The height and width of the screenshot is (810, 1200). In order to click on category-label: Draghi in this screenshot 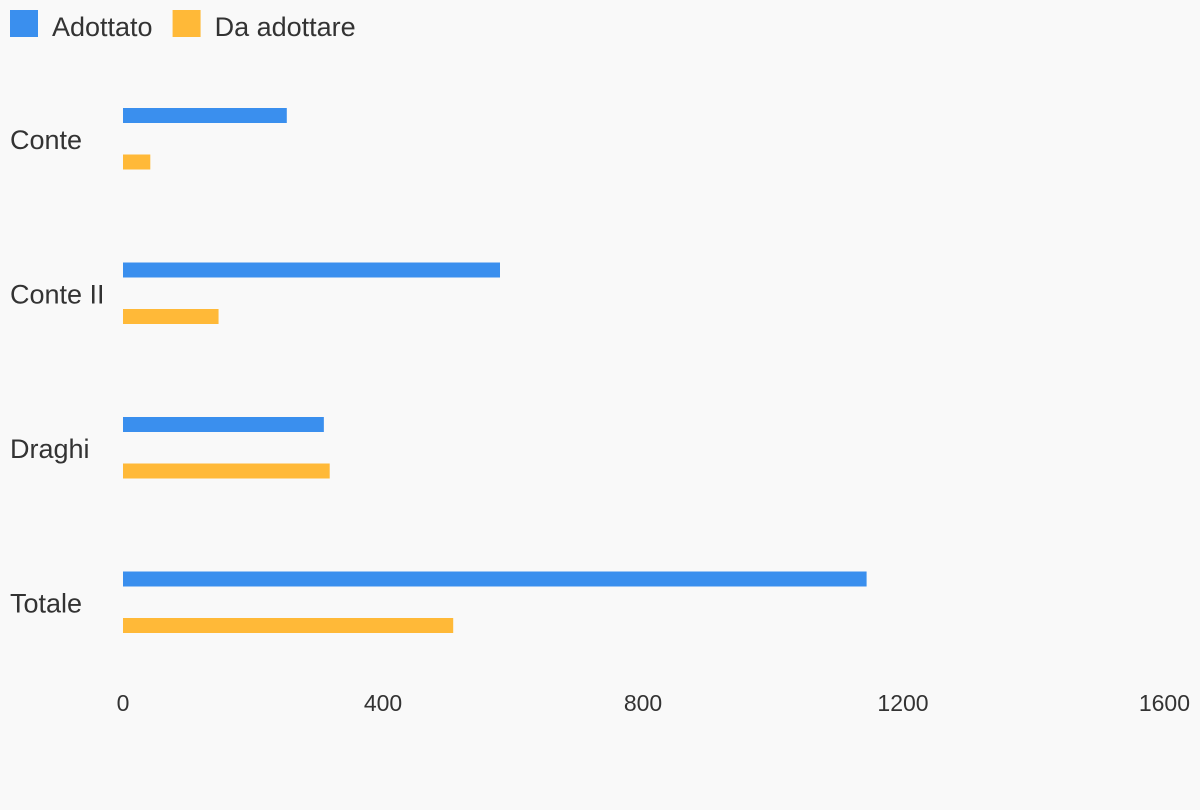, I will do `click(50, 449)`.